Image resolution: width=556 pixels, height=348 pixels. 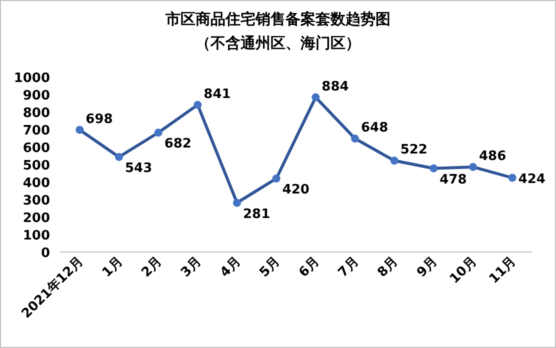 I want to click on y-tick-label: 900, so click(x=36, y=96).